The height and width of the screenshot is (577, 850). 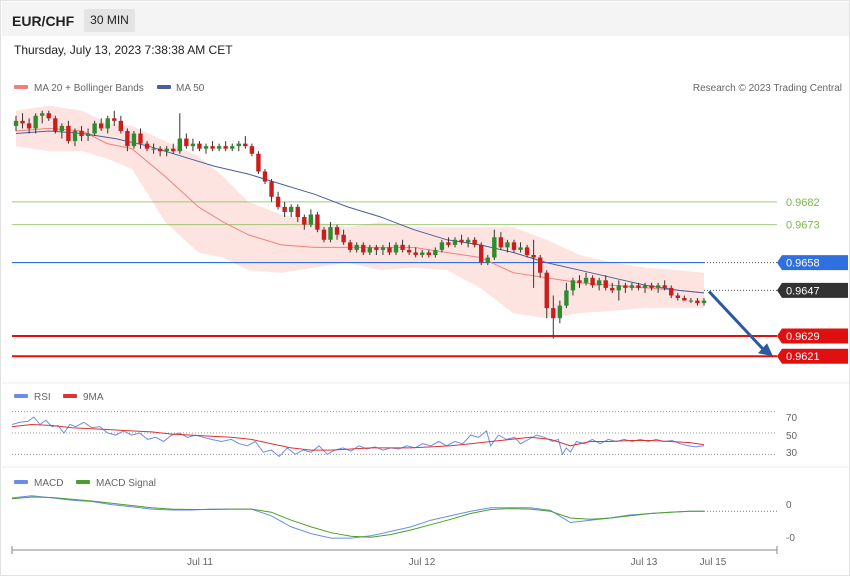 What do you see at coordinates (109, 20) in the screenshot?
I see `timeframe-button: 30 MIN` at bounding box center [109, 20].